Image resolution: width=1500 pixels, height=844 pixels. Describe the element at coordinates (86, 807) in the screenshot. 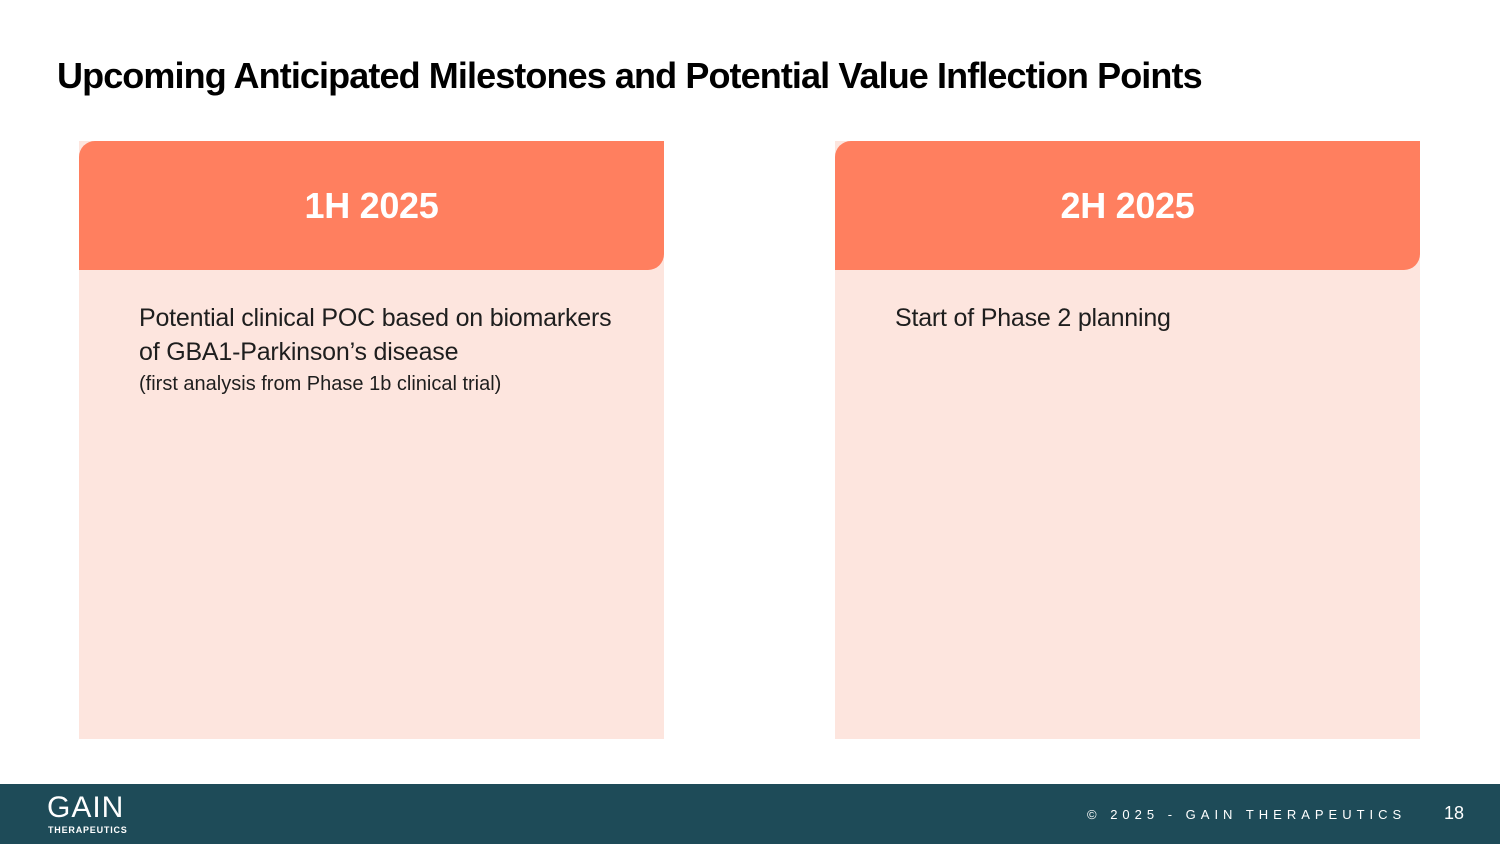

I see `logo-wordmark: GAIN` at that location.